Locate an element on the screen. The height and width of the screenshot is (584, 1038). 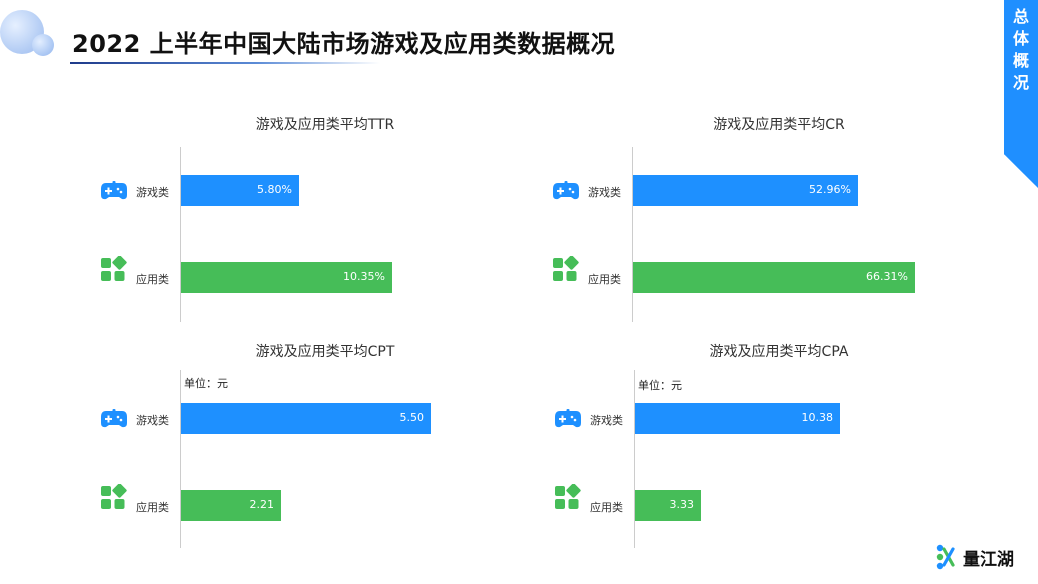
side-tab-char: 概 is located at coordinates (1020, 60).